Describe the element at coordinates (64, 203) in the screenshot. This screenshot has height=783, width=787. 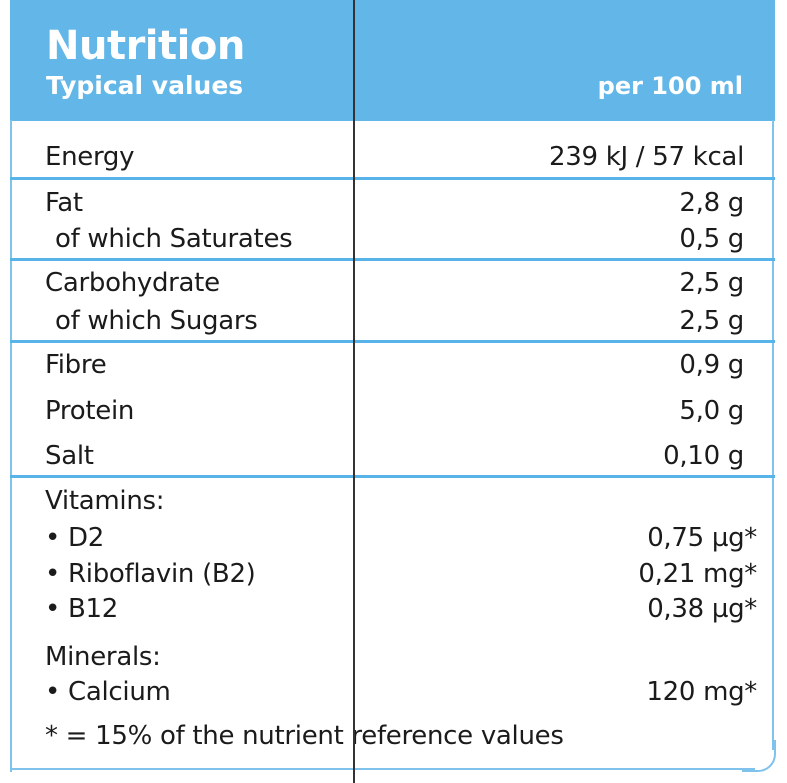
I see `row-fat-label: Fat` at that location.